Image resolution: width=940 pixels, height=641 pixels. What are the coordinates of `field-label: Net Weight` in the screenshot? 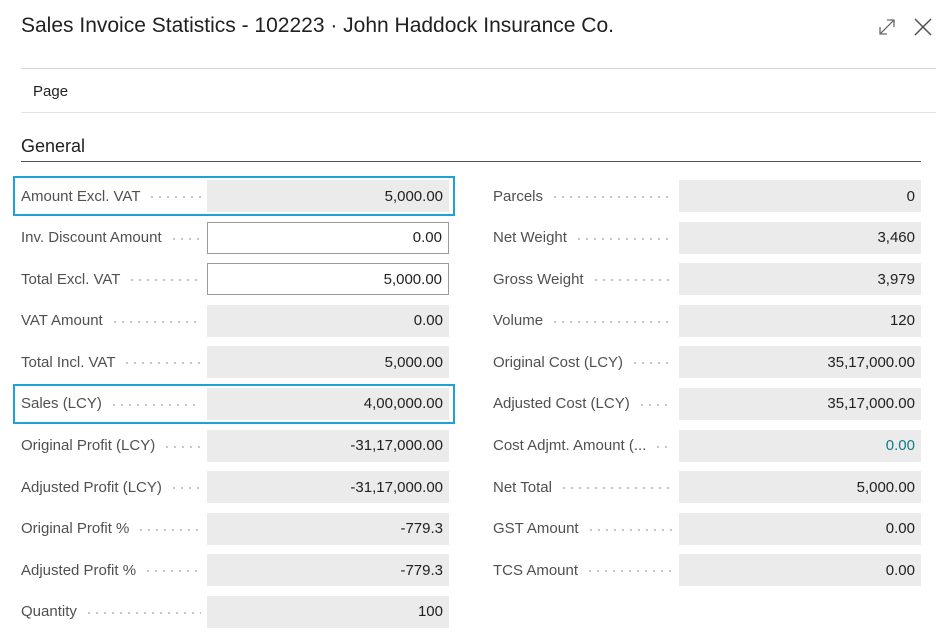 It's located at (586, 237).